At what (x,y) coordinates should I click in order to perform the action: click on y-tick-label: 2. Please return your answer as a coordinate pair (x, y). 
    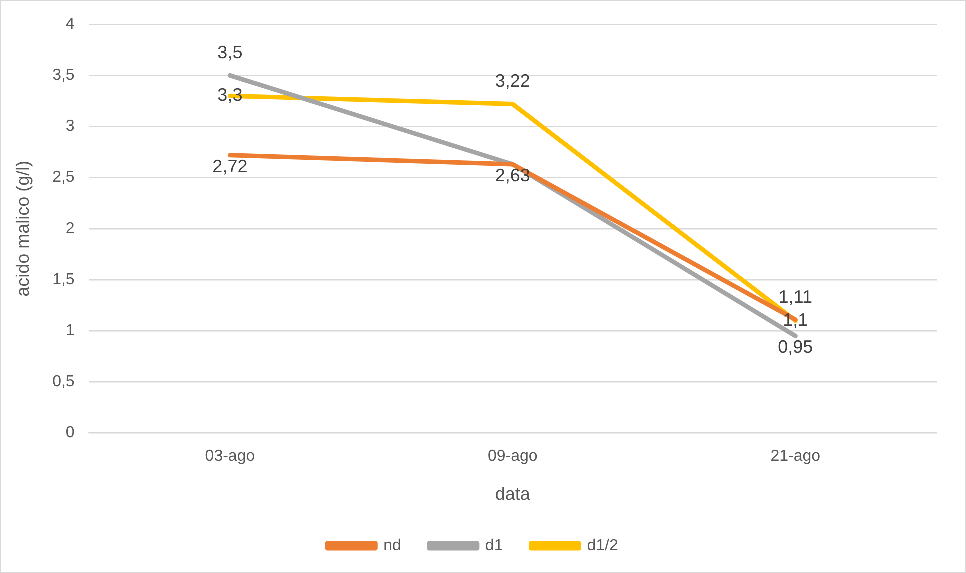
    Looking at the image, I should click on (70, 229).